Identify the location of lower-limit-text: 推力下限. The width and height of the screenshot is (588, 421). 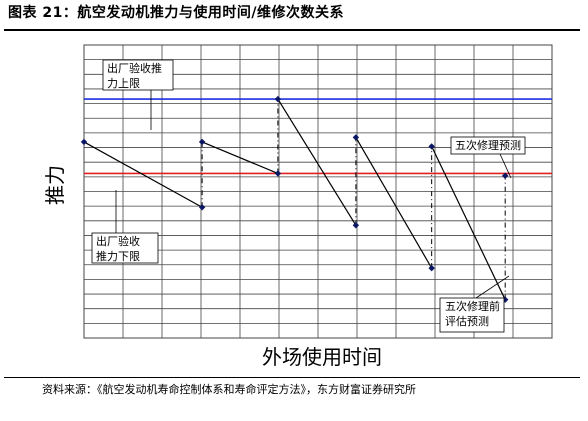
(118, 256).